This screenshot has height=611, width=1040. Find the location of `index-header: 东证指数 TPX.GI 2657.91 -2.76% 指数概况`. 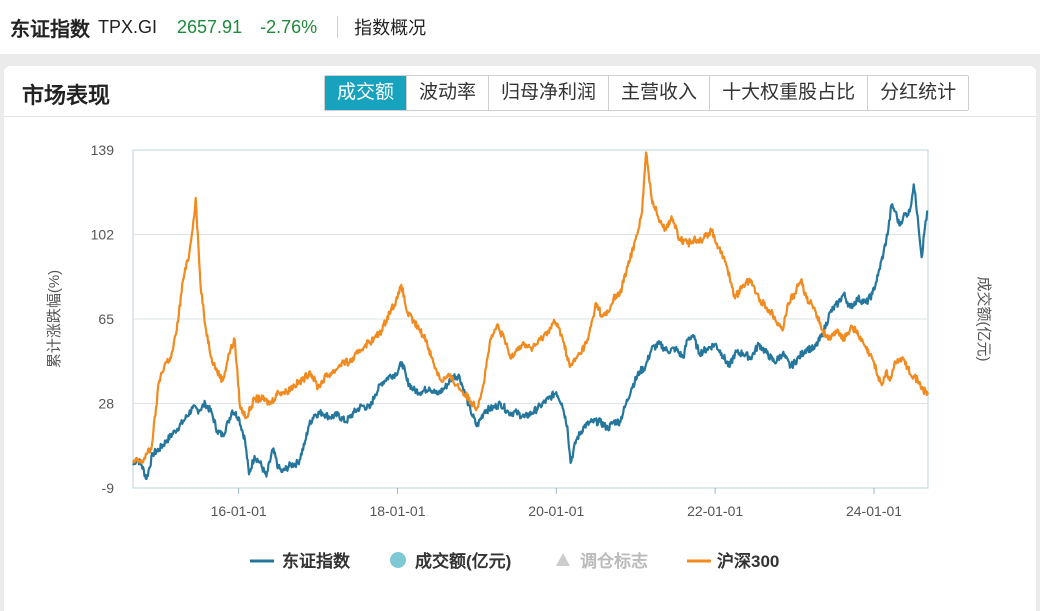

index-header: 东证指数 TPX.GI 2657.91 -2.76% 指数概况 is located at coordinates (520, 27).